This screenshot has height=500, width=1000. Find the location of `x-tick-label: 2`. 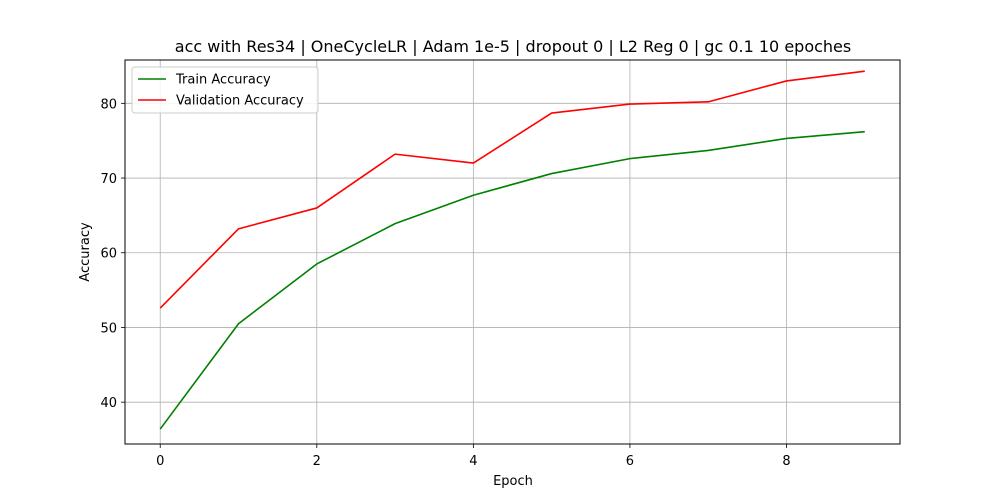

x-tick-label: 2 is located at coordinates (317, 461).